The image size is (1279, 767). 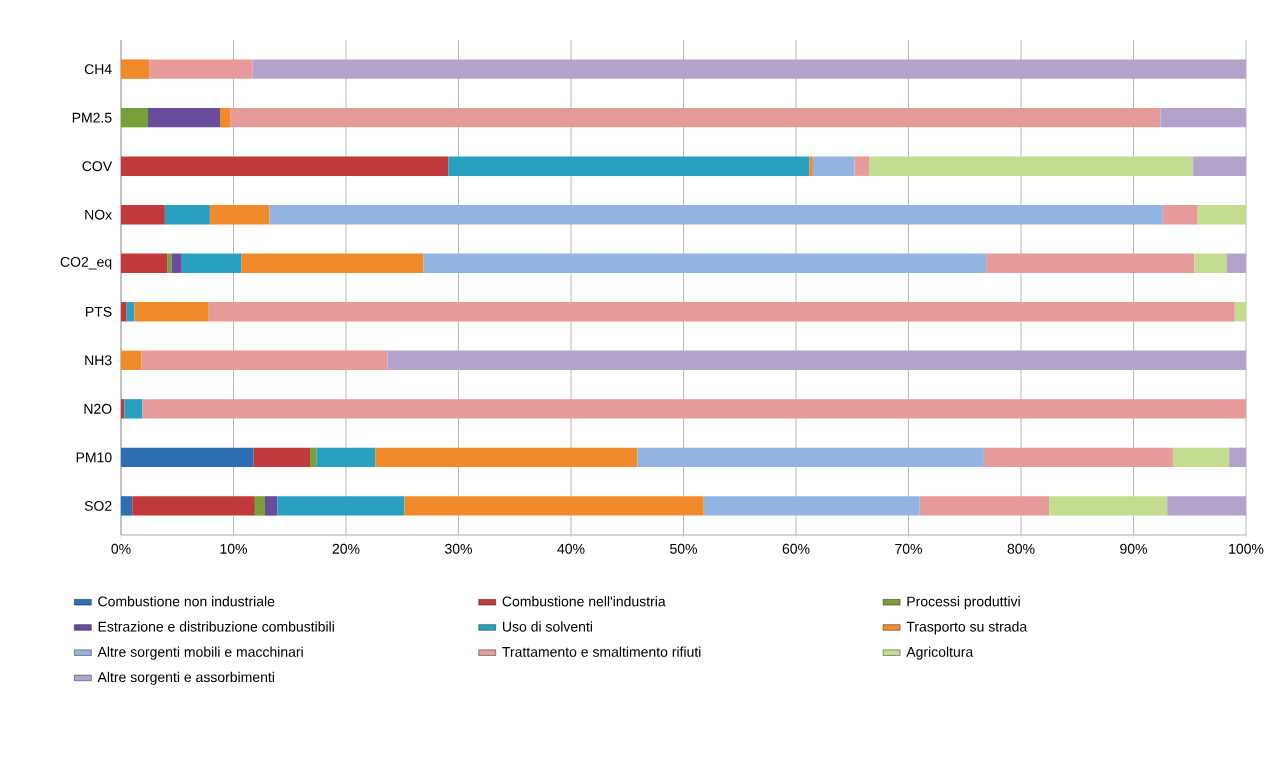 What do you see at coordinates (1134, 548) in the screenshot?
I see `x-tick-label: 90%` at bounding box center [1134, 548].